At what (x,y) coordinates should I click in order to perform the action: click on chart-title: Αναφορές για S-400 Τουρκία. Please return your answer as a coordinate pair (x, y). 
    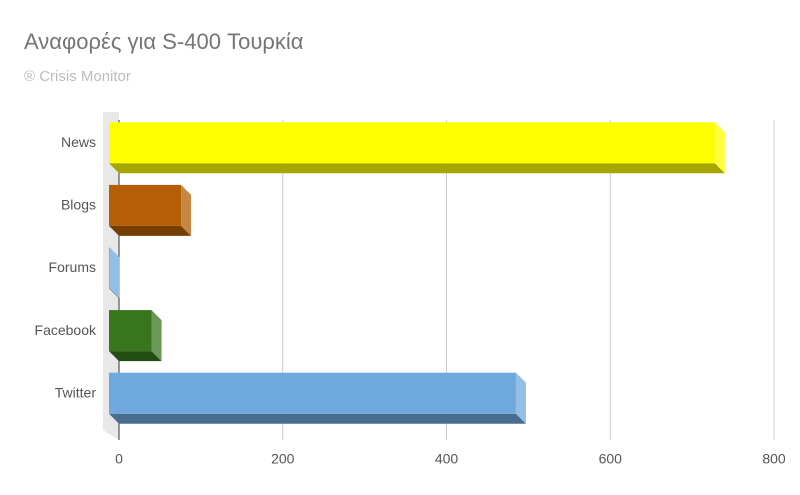
    Looking at the image, I should click on (164, 41).